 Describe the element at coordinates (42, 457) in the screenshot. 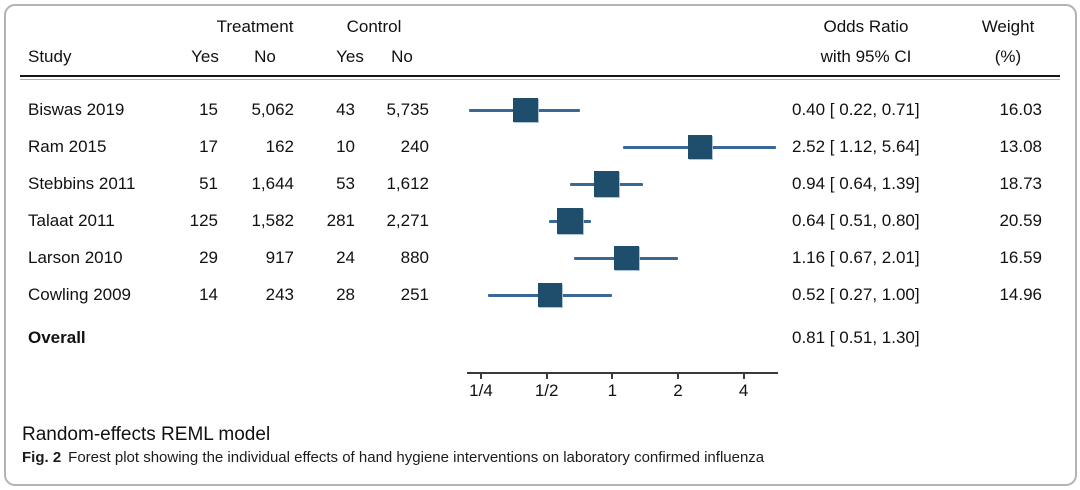

I see `caption-label: Fig. 2` at that location.